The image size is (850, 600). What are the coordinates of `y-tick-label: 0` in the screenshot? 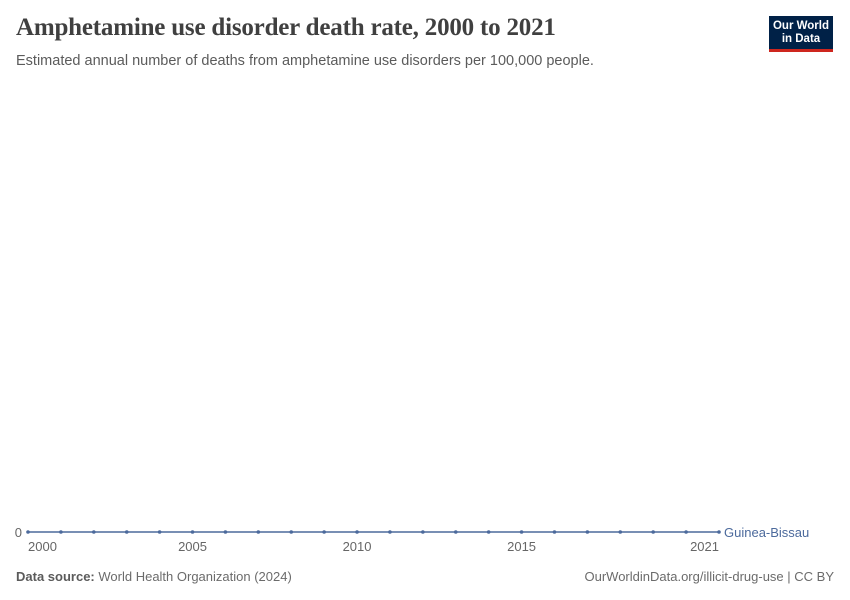 It's located at (18, 532).